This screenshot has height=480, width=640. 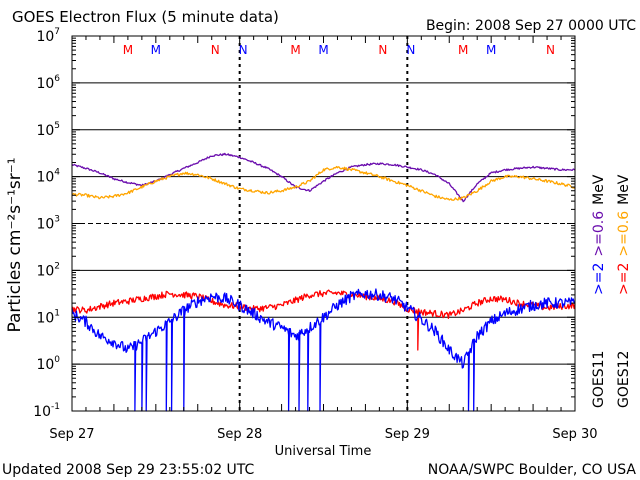 What do you see at coordinates (57, 360) in the screenshot?
I see `y-tick-exponent: 0` at bounding box center [57, 360].